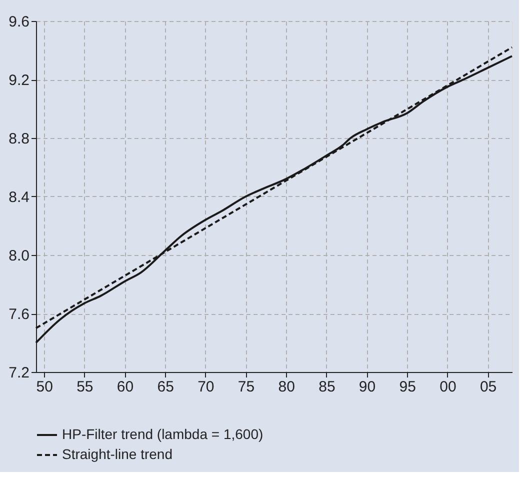 This screenshot has width=526, height=480. Describe the element at coordinates (19, 373) in the screenshot. I see `y-tick-label: 7.2` at that location.